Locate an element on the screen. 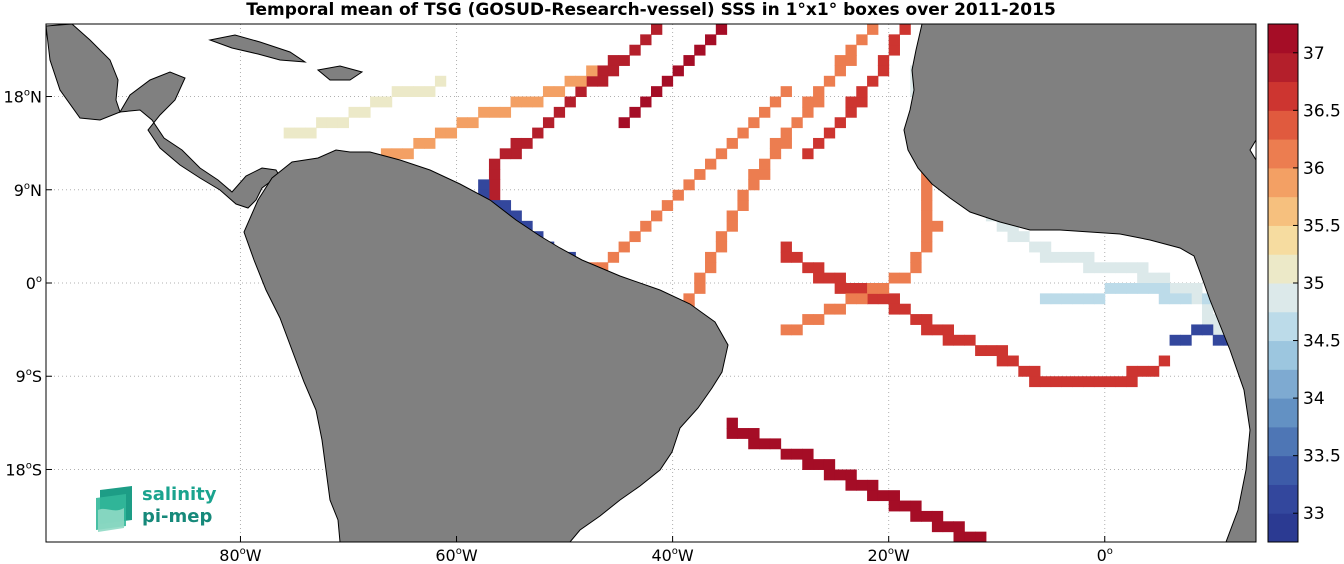 The width and height of the screenshot is (1344, 564). lon-tick-label: 20oW is located at coordinates (889, 555).